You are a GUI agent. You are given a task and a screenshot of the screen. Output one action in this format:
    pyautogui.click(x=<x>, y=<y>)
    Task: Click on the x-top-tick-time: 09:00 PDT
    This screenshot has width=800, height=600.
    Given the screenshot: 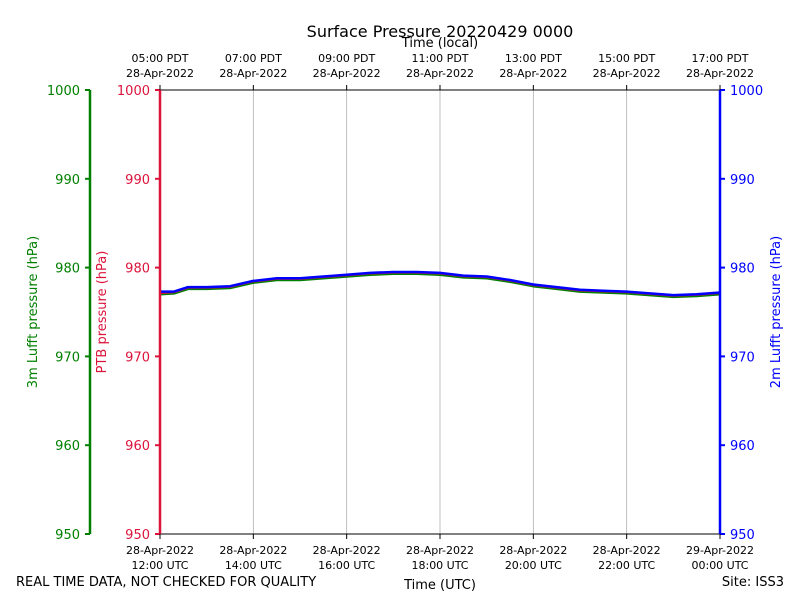 What is the action you would take?
    pyautogui.click(x=346, y=58)
    